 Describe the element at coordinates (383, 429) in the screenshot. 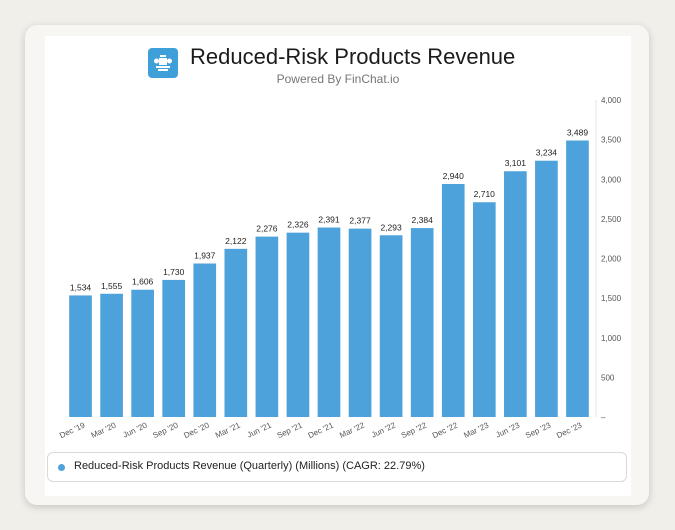

I see `x-tick-label: Jun '22` at that location.